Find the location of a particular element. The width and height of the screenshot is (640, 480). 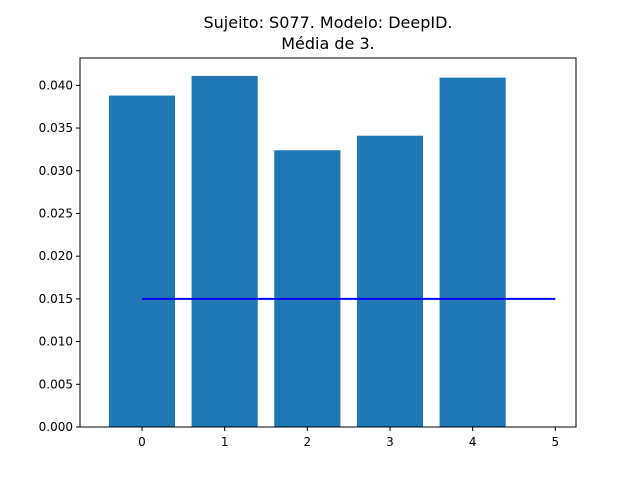

x-tick-label: 0 is located at coordinates (142, 442).